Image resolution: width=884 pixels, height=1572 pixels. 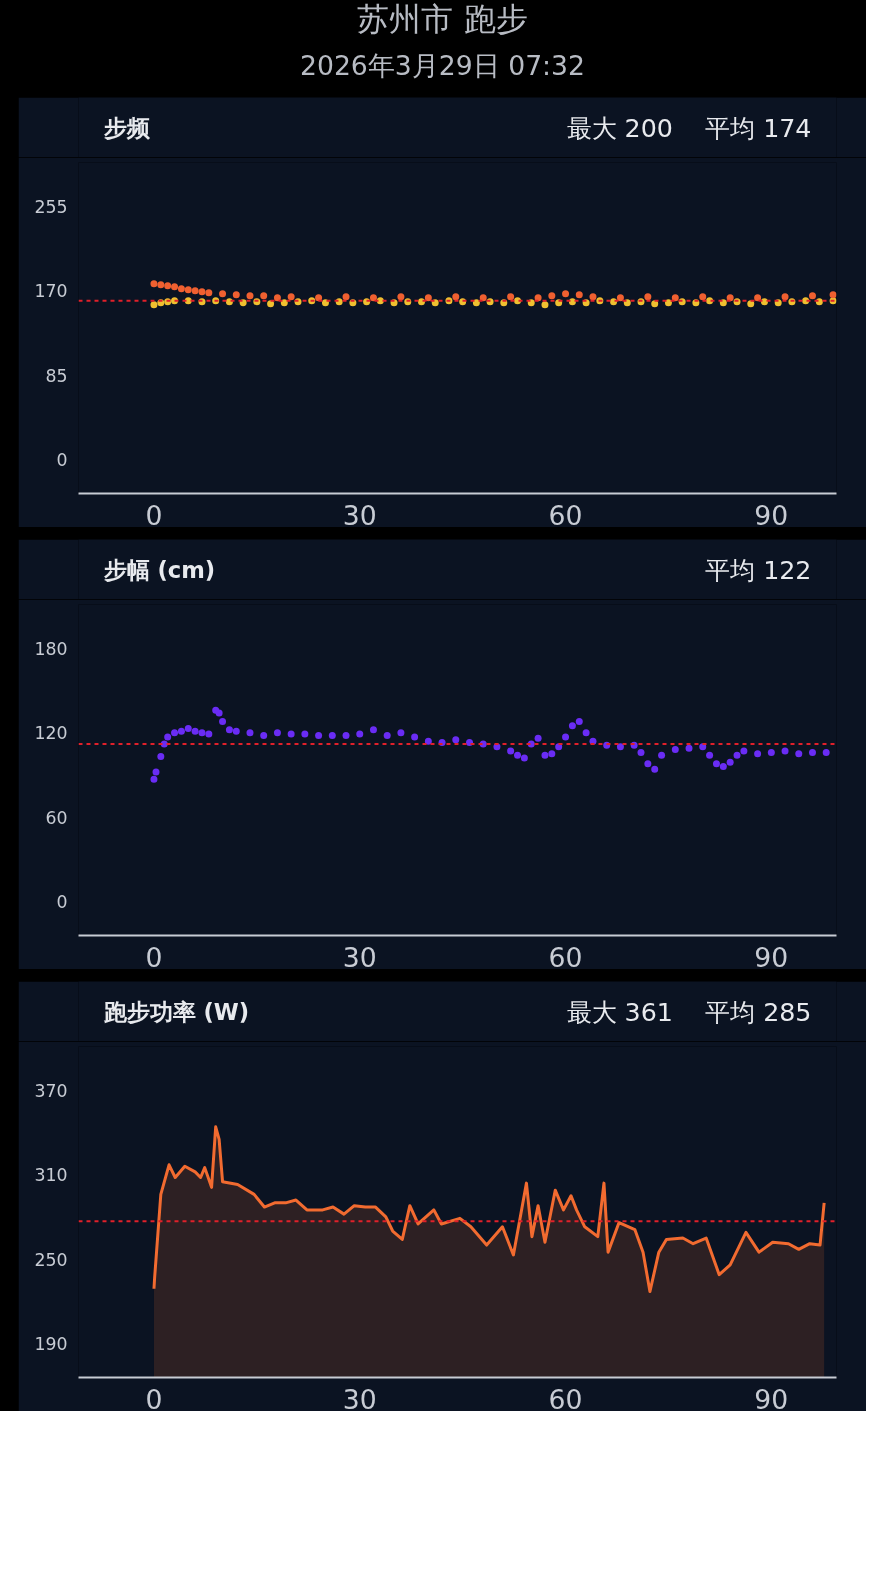 What do you see at coordinates (51, 206) in the screenshot?
I see `y-tick-label: 255` at bounding box center [51, 206].